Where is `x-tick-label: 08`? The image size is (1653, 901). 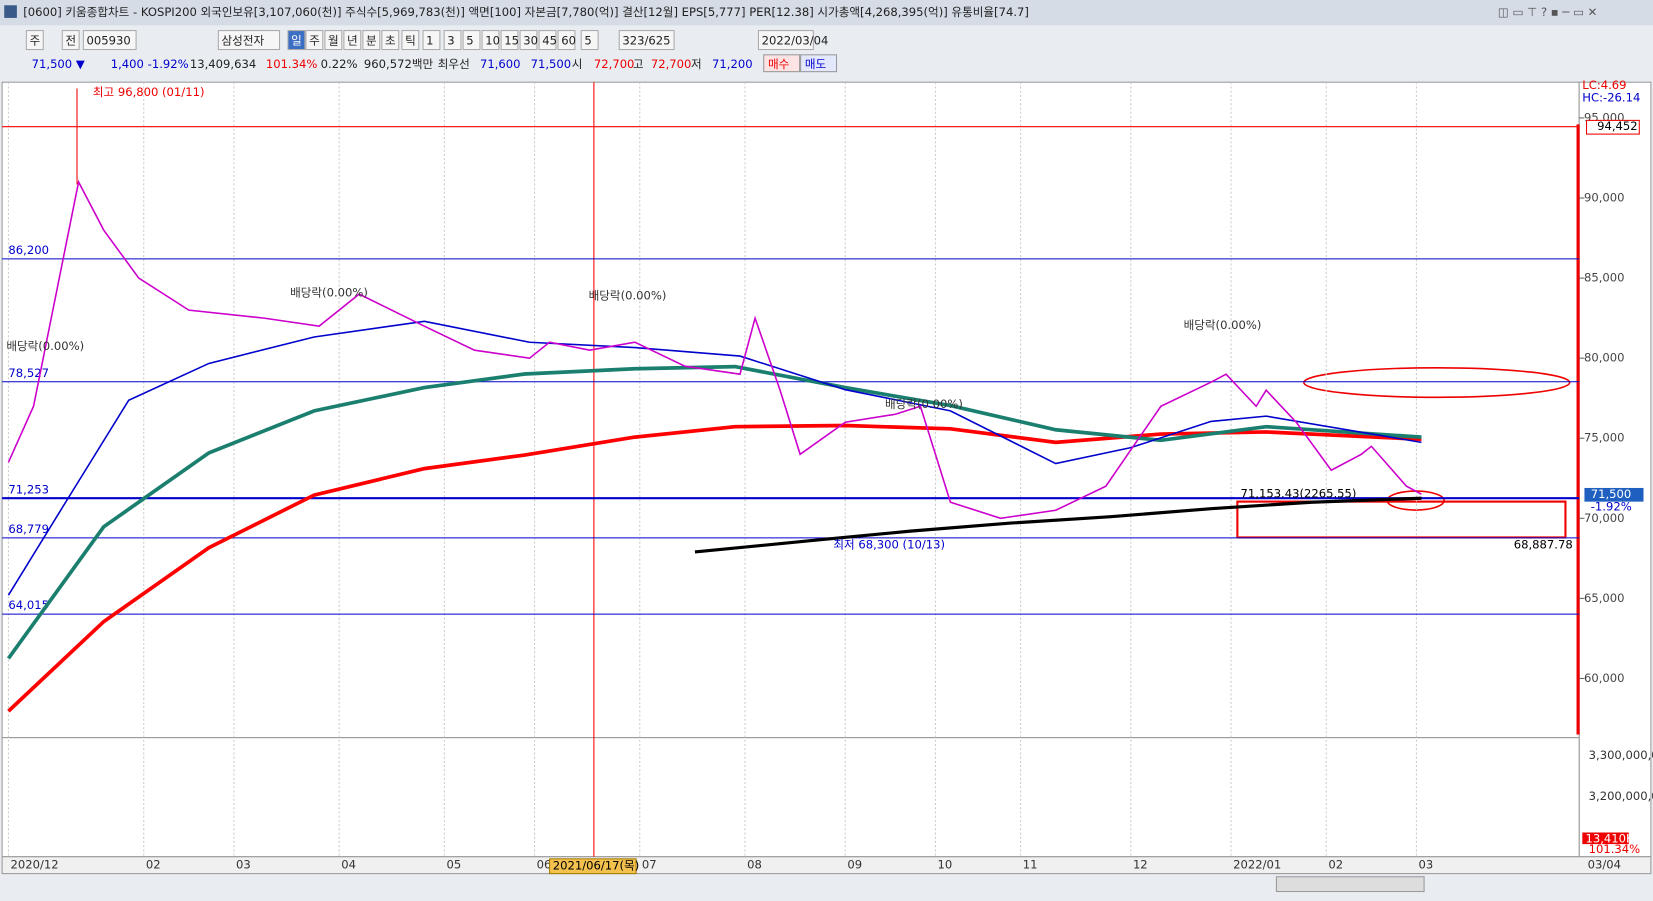
x-tick-label: 08 is located at coordinates (754, 865).